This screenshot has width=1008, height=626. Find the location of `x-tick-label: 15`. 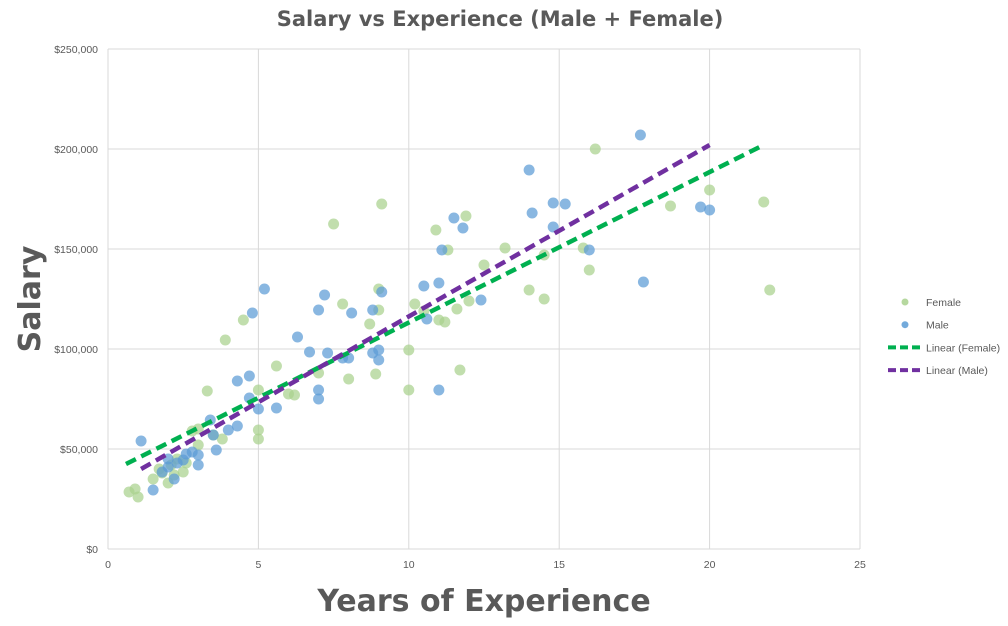

x-tick-label: 15 is located at coordinates (559, 565).